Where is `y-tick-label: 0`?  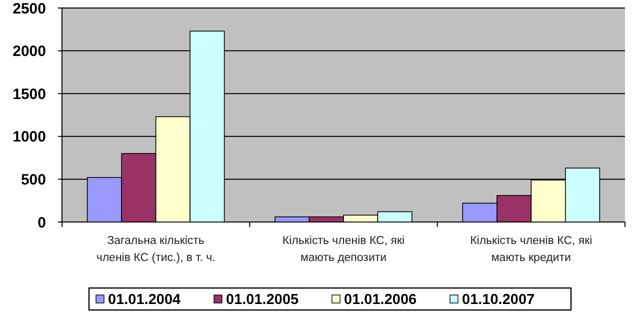
y-tick-label: 0 is located at coordinates (42, 223).